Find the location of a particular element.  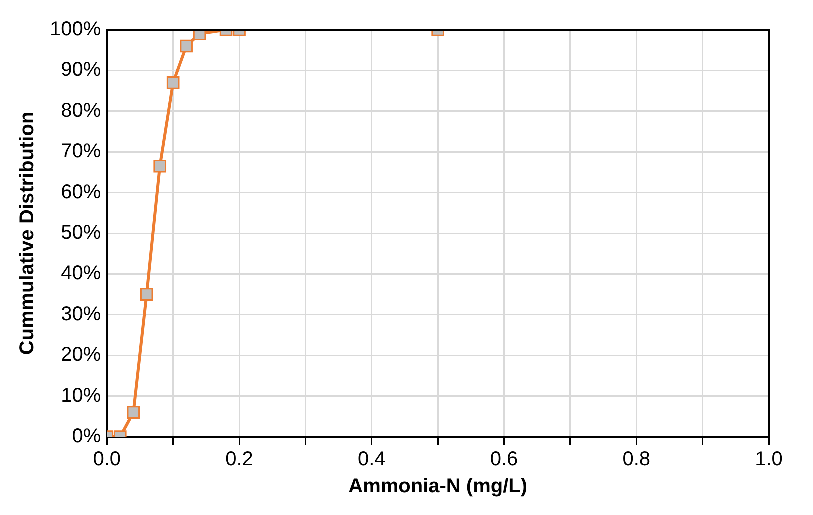

y-tick-label: 100% is located at coordinates (76, 29).